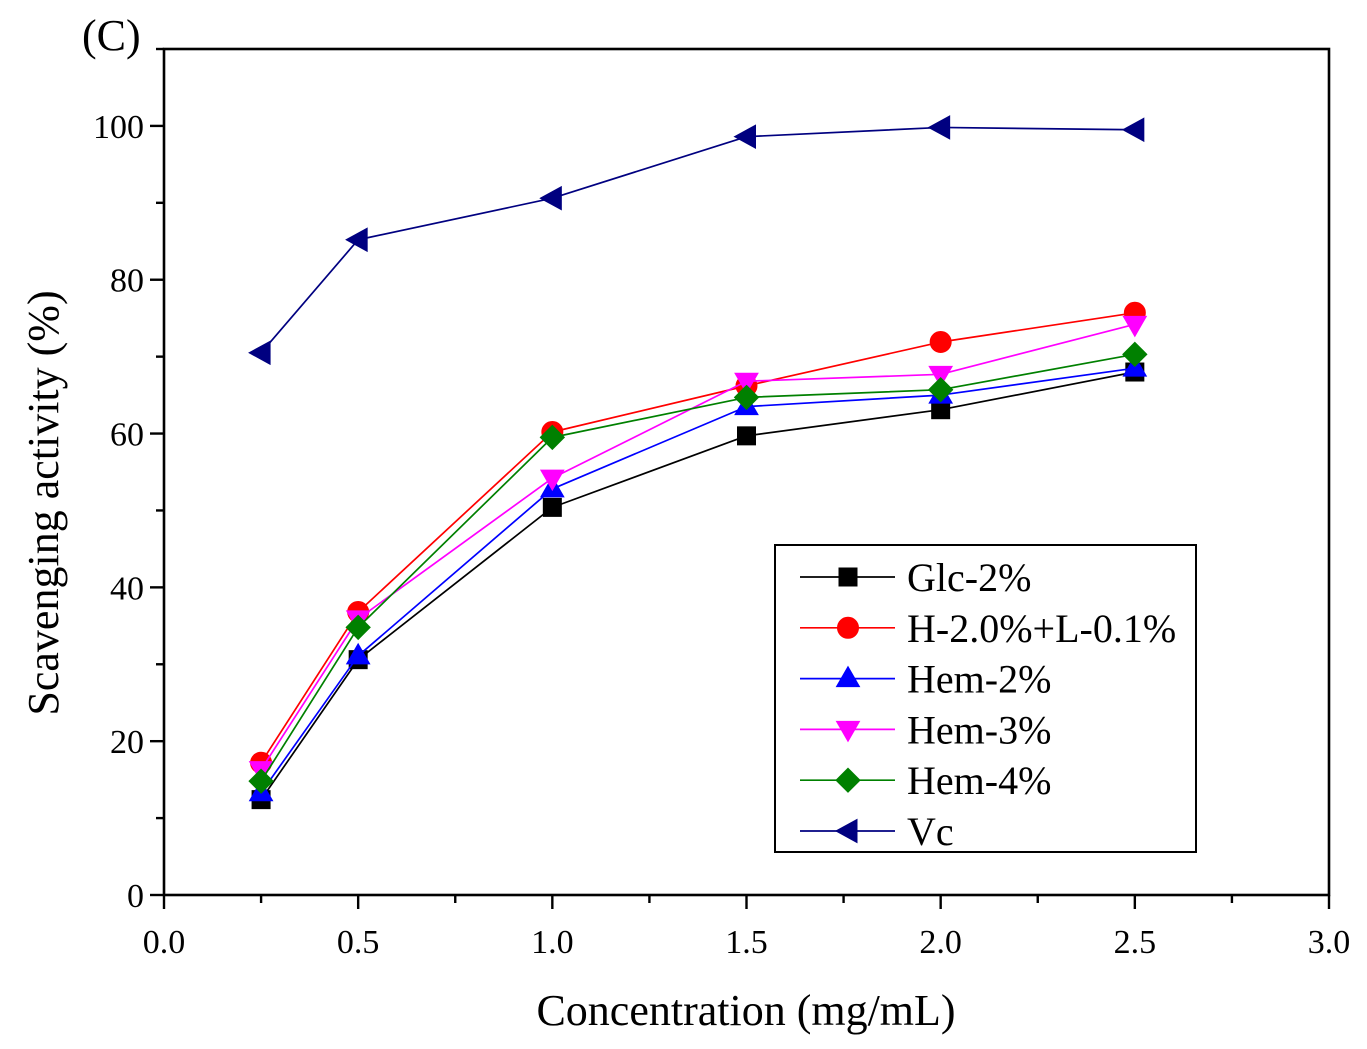 The height and width of the screenshot is (1049, 1367). I want to click on x-tick-label: 0.5, so click(358, 942).